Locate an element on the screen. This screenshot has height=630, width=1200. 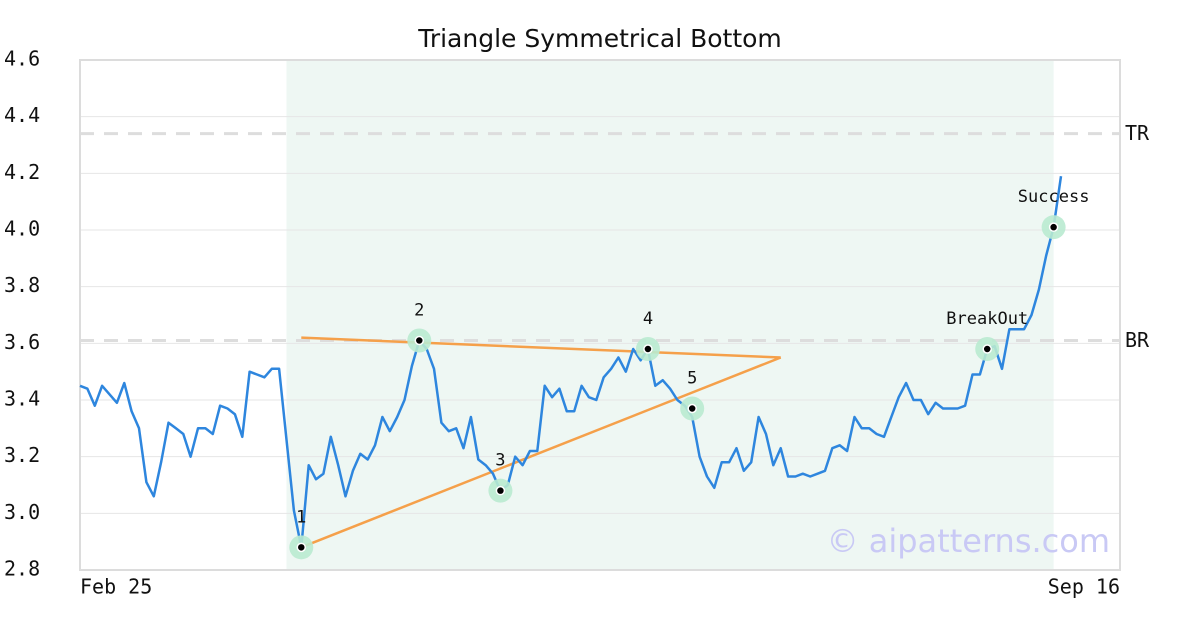
watermark: © aipatterns.com is located at coordinates (968, 541).